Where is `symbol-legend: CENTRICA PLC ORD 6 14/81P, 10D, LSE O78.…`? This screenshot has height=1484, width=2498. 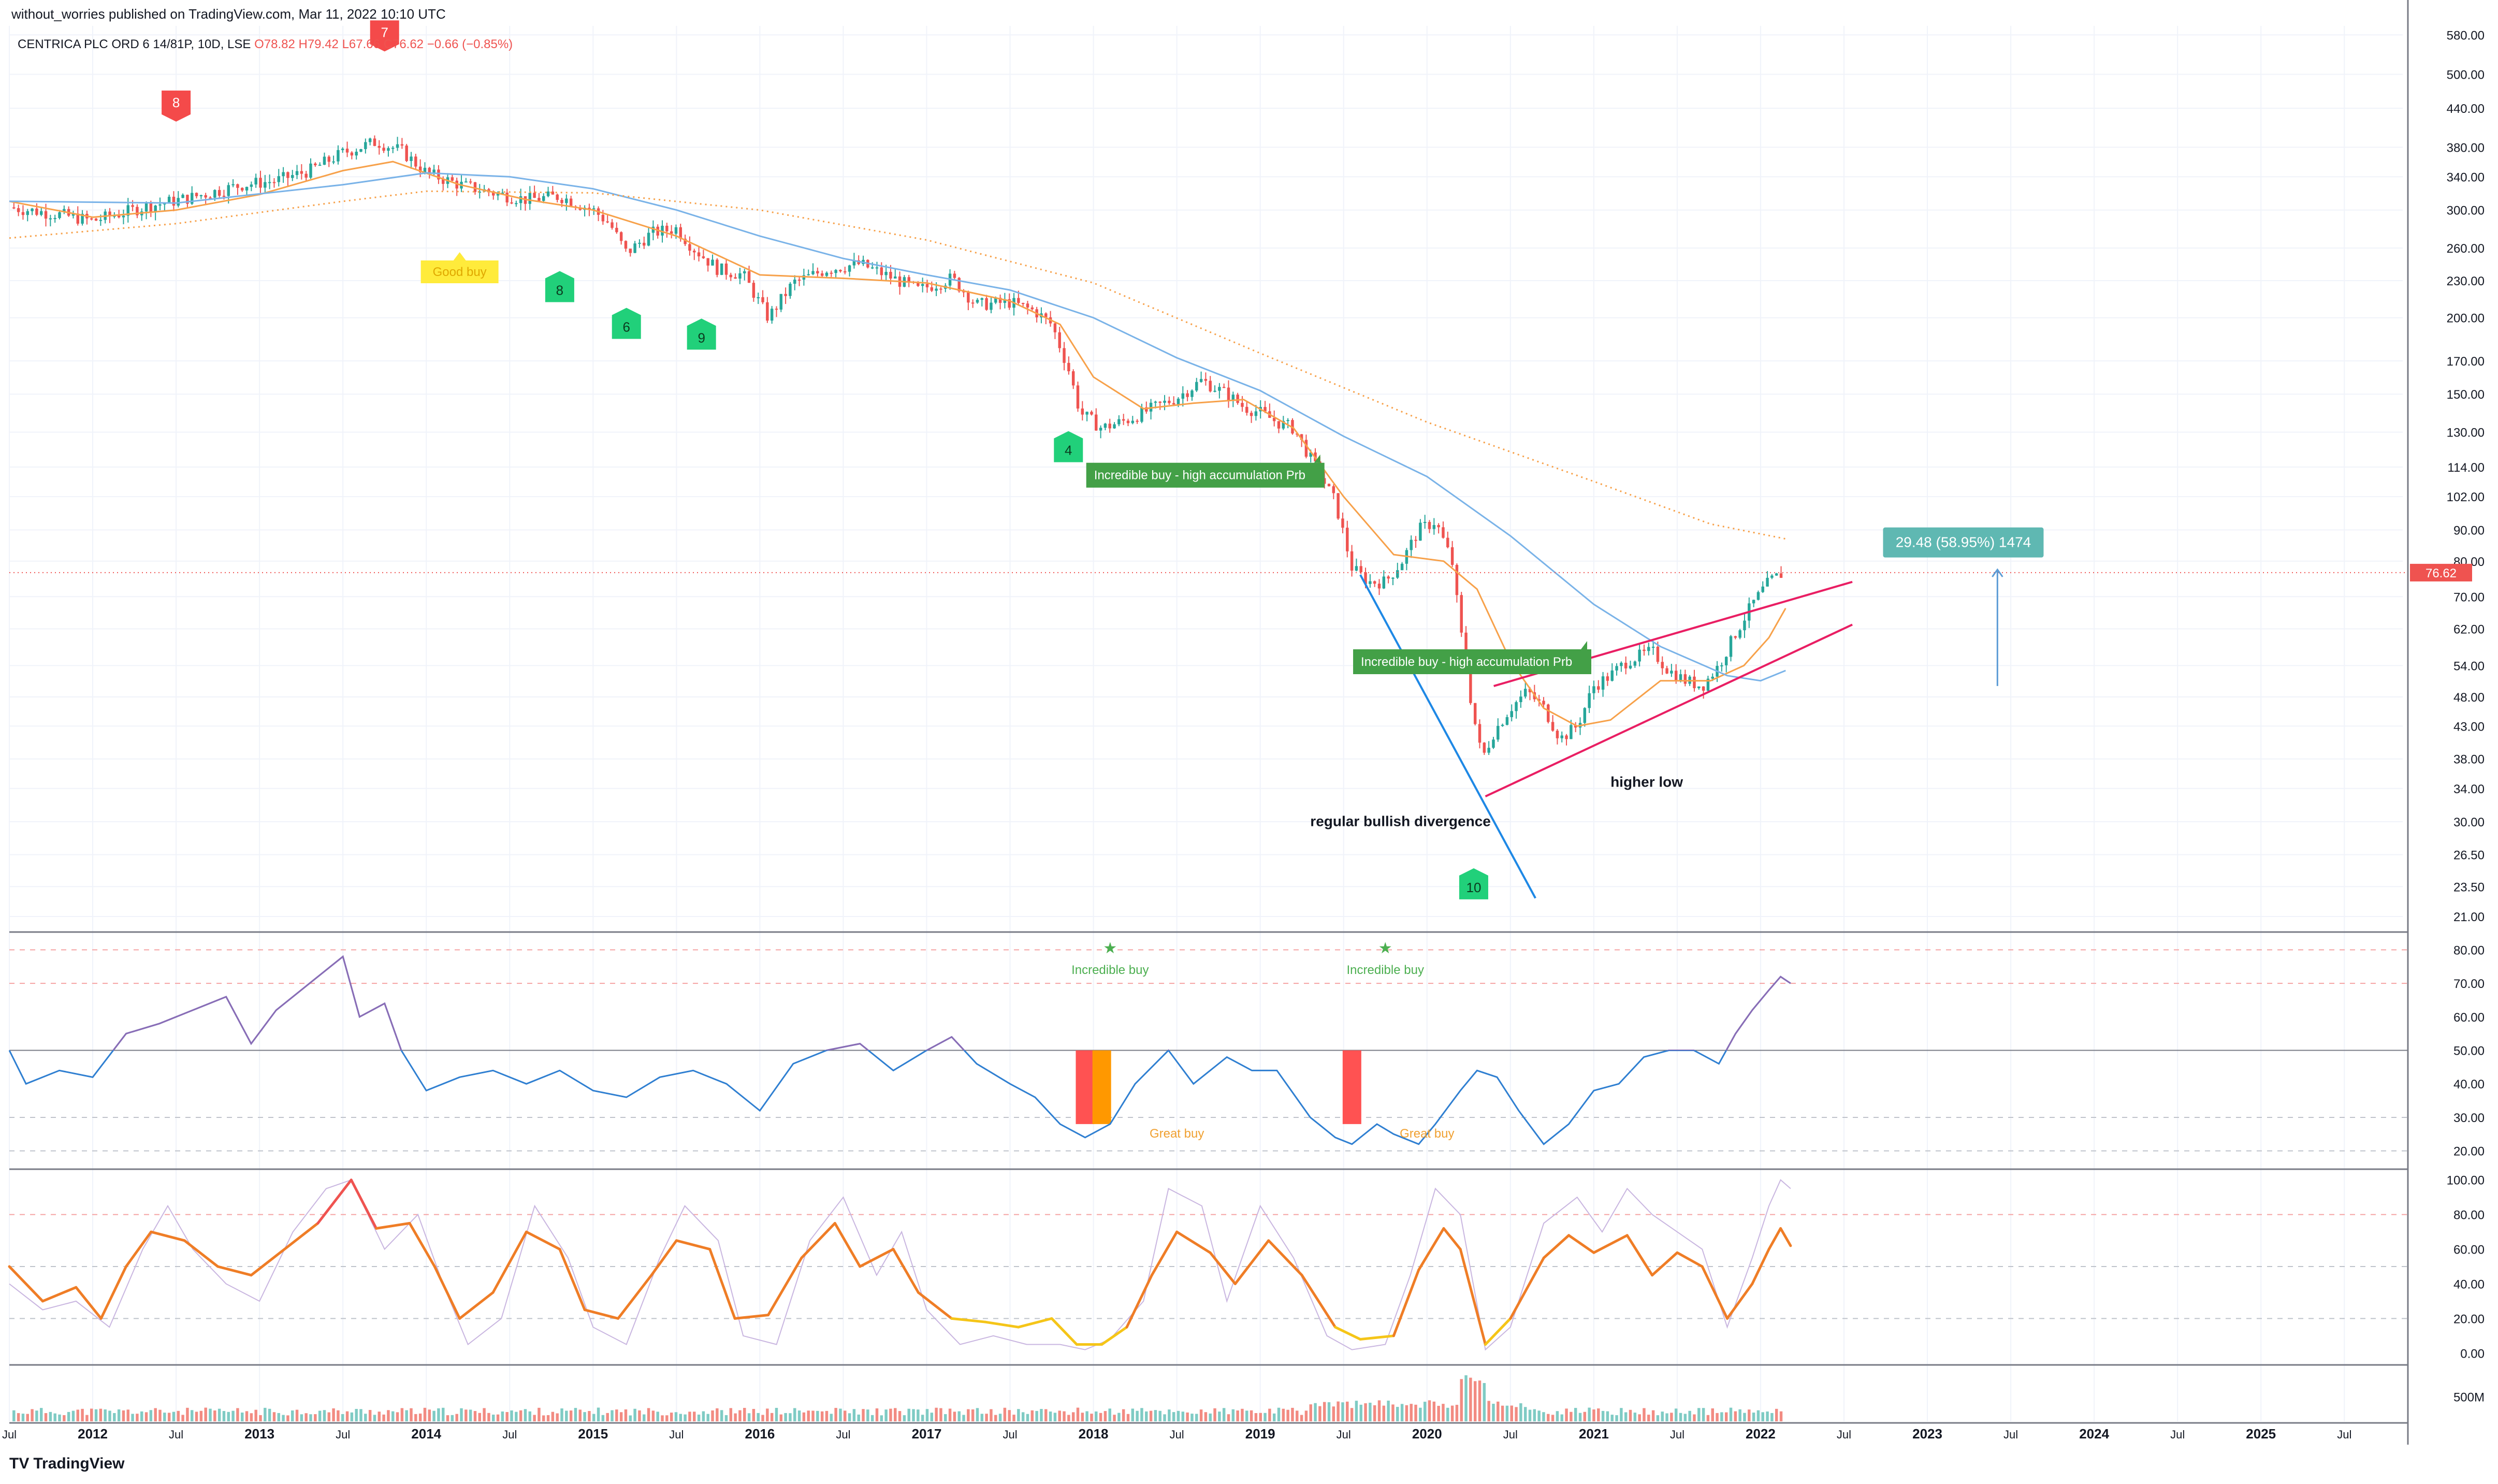 symbol-legend: CENTRICA PLC ORD 6 14/81P, 10D, LSE O78.… is located at coordinates (265, 44).